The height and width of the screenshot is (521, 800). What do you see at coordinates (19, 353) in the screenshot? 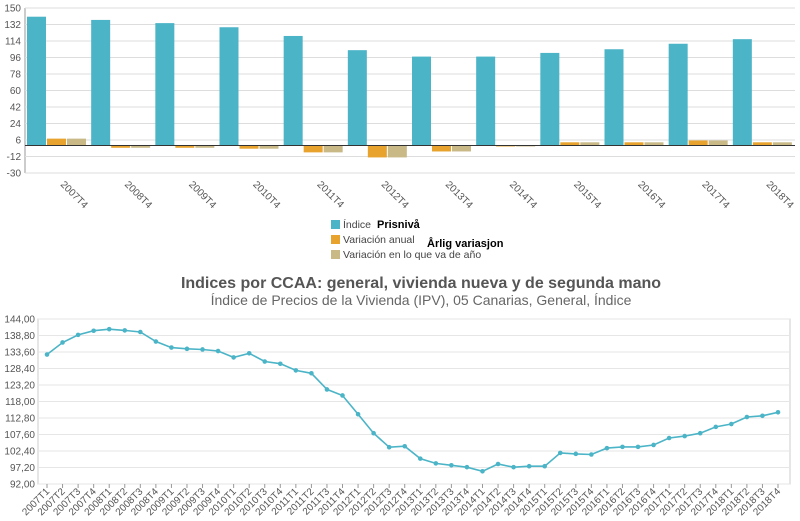
I see `y-tick-label: 133,60` at bounding box center [19, 353].